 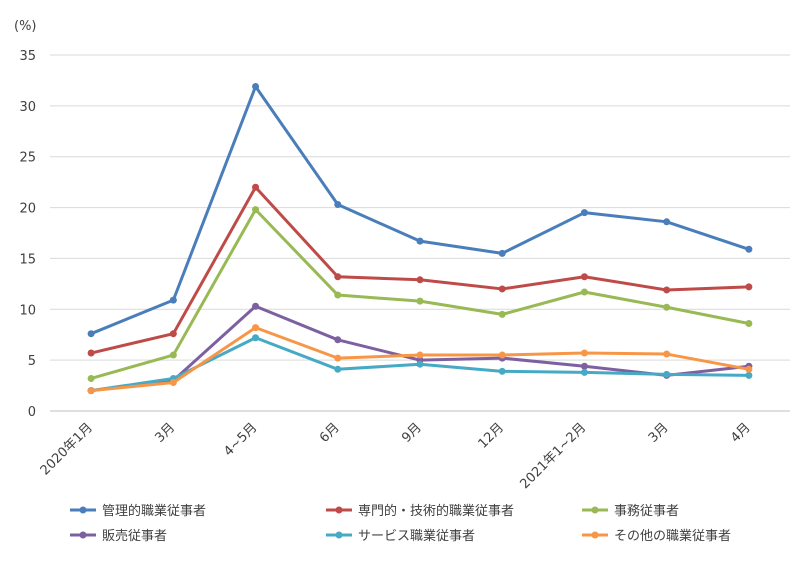 I want to click on legend-item: 販売従事者, so click(x=118, y=536).